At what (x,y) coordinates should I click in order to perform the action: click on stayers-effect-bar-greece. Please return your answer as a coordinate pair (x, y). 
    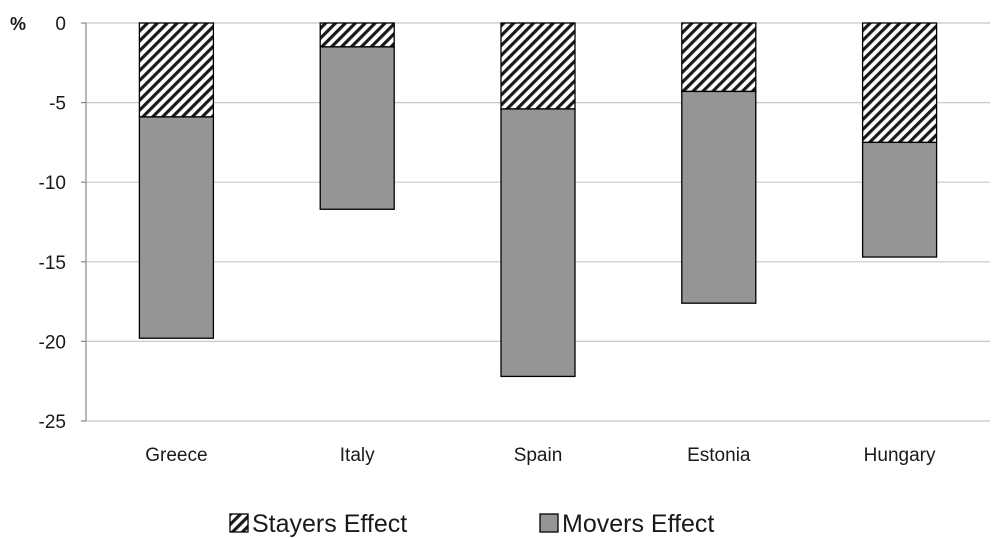
    Looking at the image, I should click on (176, 70).